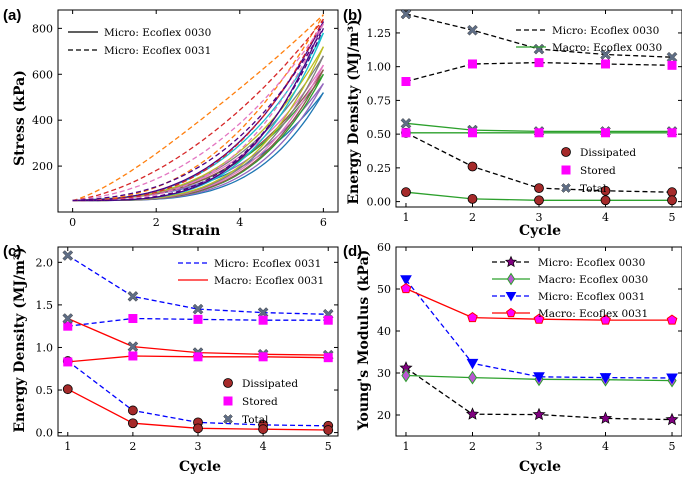  What do you see at coordinates (539, 446) in the screenshot?
I see `x-tick-label-d: 3` at bounding box center [539, 446].